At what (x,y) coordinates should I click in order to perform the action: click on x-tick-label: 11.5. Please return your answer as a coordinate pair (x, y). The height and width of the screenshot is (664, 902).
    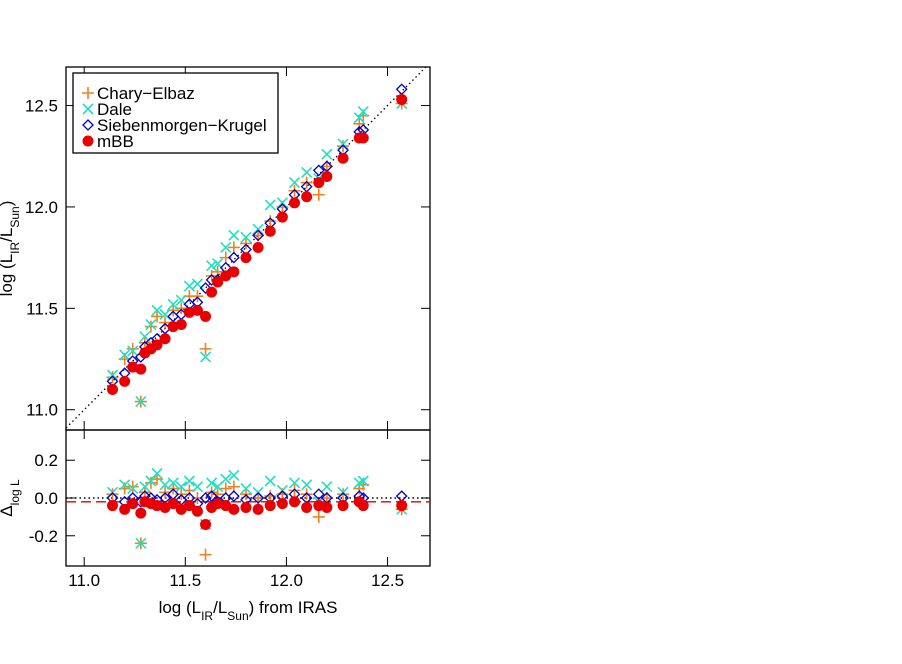
    Looking at the image, I should click on (185, 580).